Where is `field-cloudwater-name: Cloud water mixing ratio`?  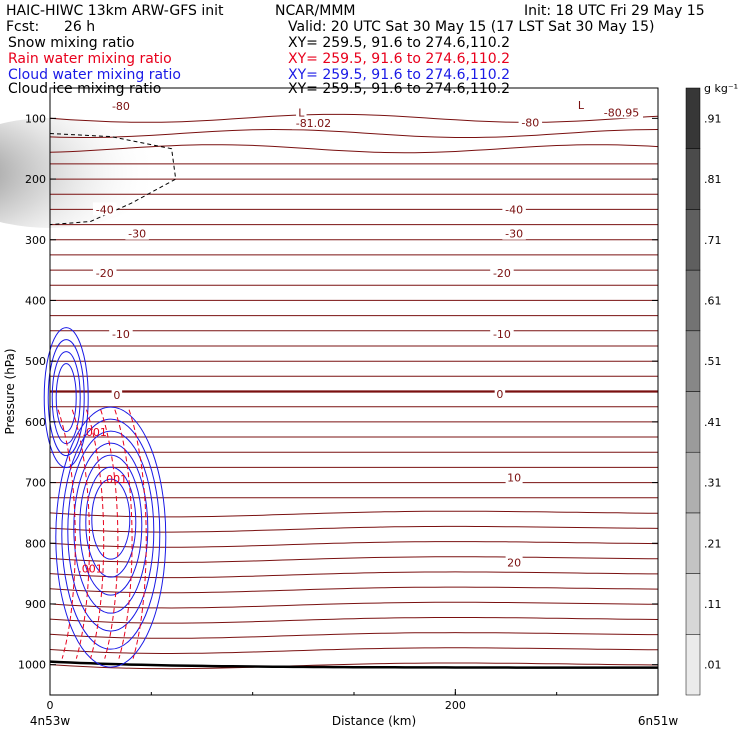
field-cloudwater-name: Cloud water mixing ratio is located at coordinates (94, 75).